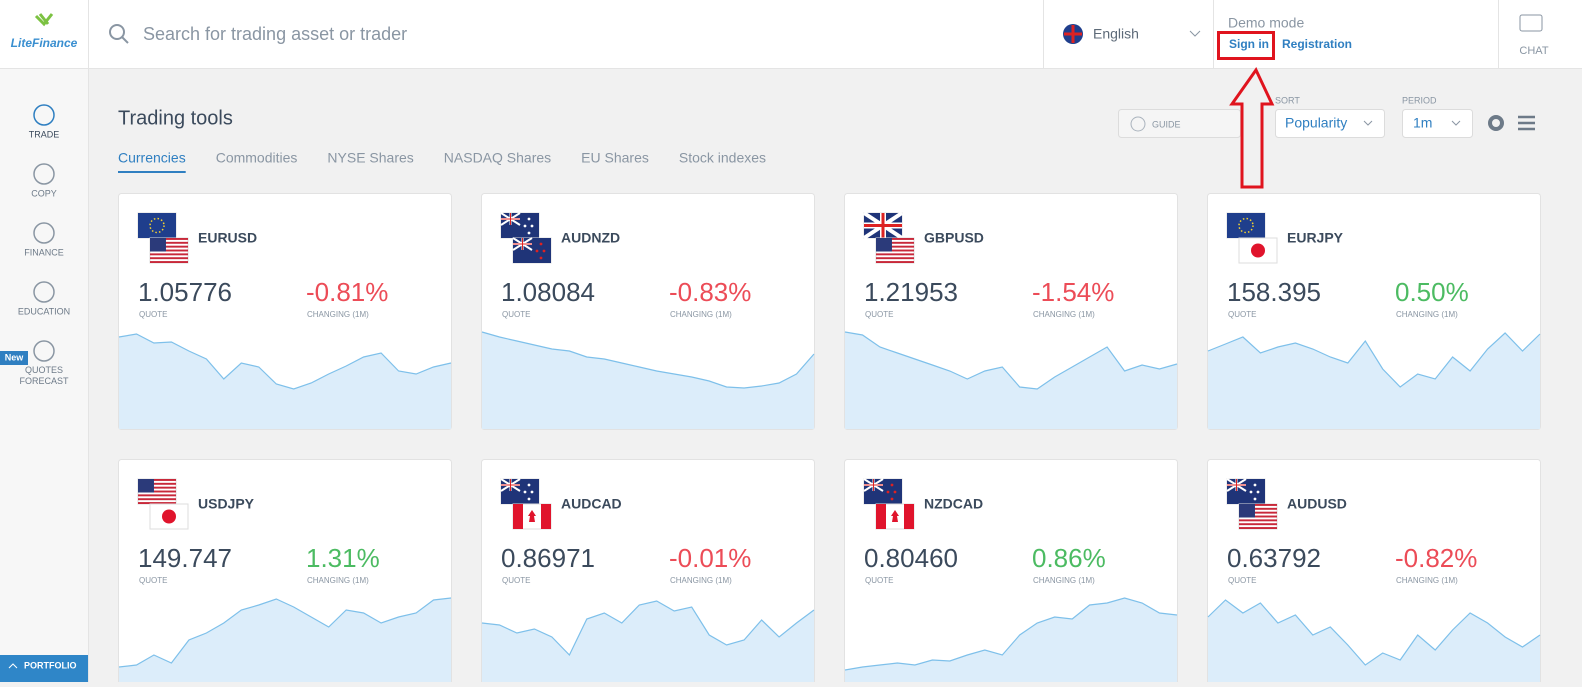 This screenshot has width=1582, height=687. I want to click on chat-icon, so click(1531, 23).